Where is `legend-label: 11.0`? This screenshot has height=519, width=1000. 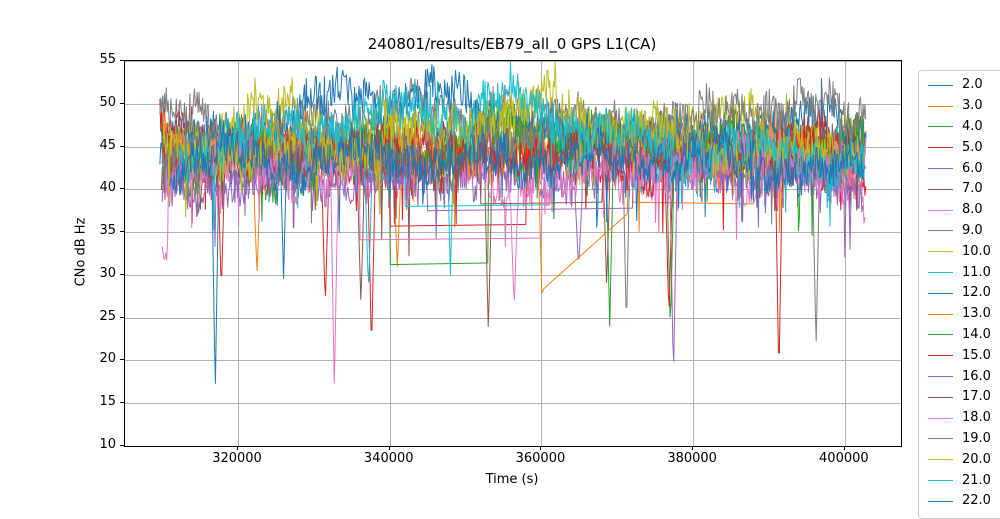
legend-label: 11.0 is located at coordinates (976, 272).